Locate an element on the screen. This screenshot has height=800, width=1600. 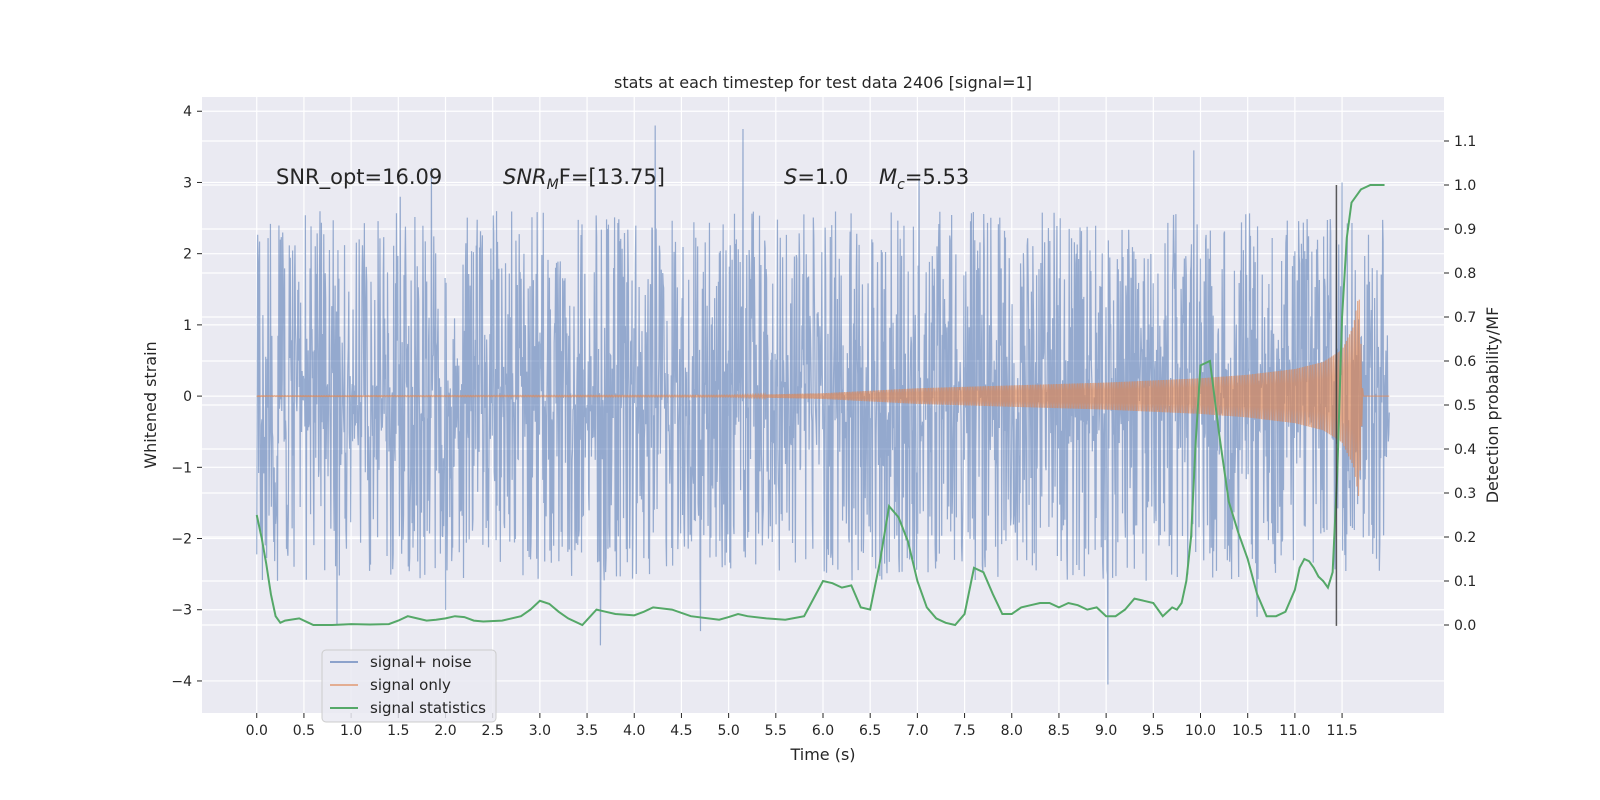
legend-label-signal-only: signal only is located at coordinates (410, 685).